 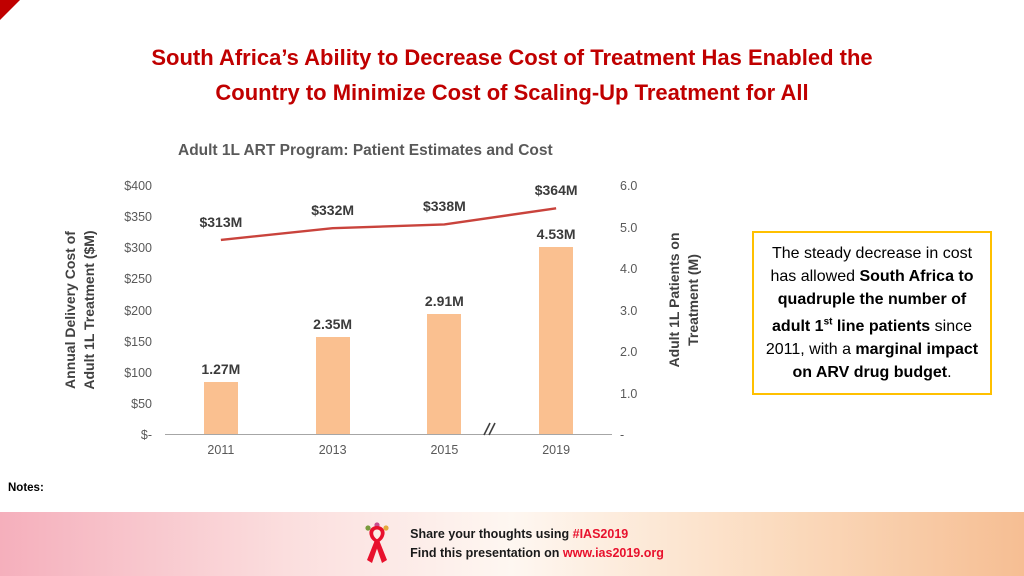 I want to click on bar-2013, so click(x=332, y=385).